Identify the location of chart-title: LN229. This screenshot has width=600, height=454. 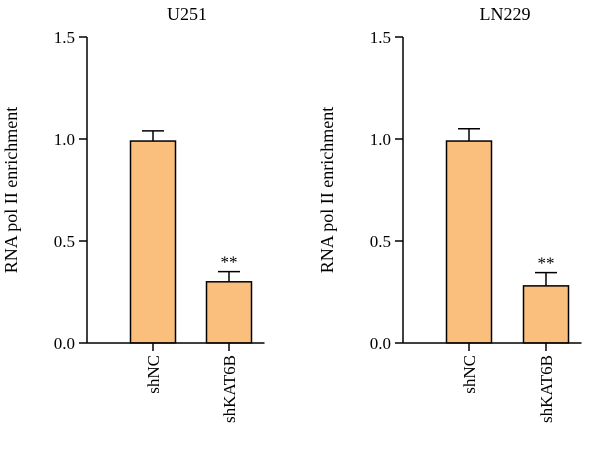
(505, 14).